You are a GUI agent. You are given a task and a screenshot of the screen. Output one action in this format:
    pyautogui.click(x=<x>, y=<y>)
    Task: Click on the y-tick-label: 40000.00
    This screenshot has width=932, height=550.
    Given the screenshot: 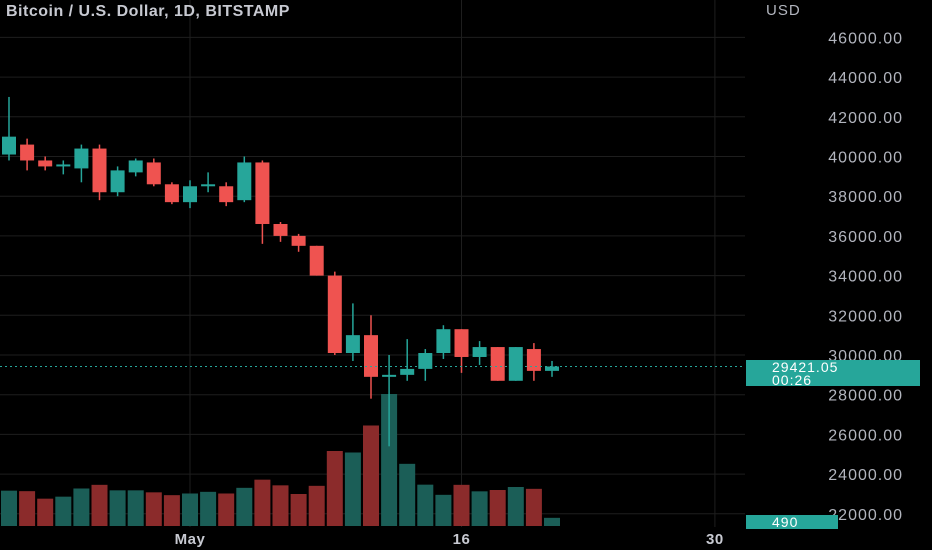 What is the action you would take?
    pyautogui.click(x=865, y=158)
    